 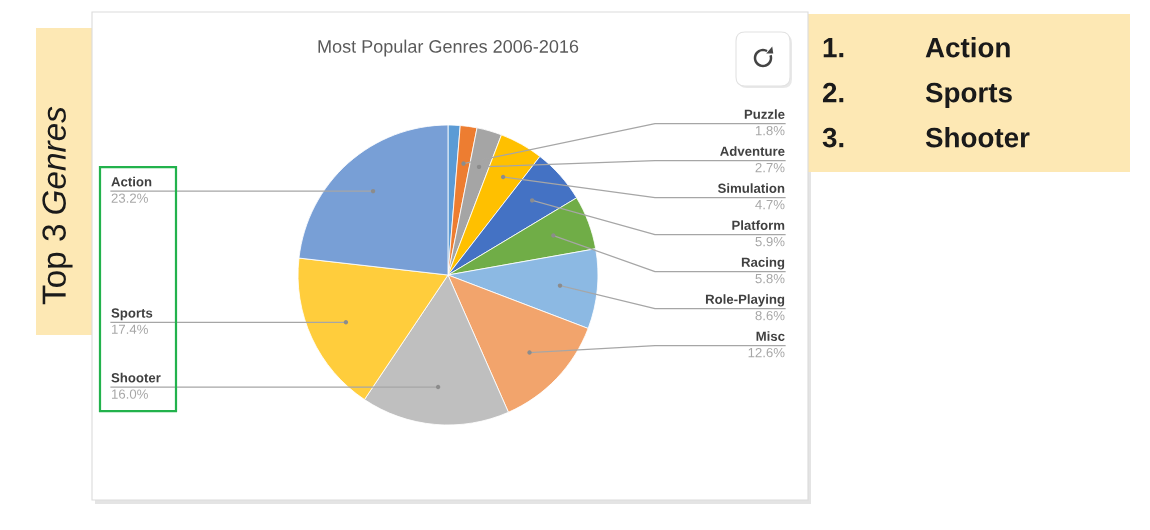 I want to click on slice-label: Adventure, so click(x=752, y=151).